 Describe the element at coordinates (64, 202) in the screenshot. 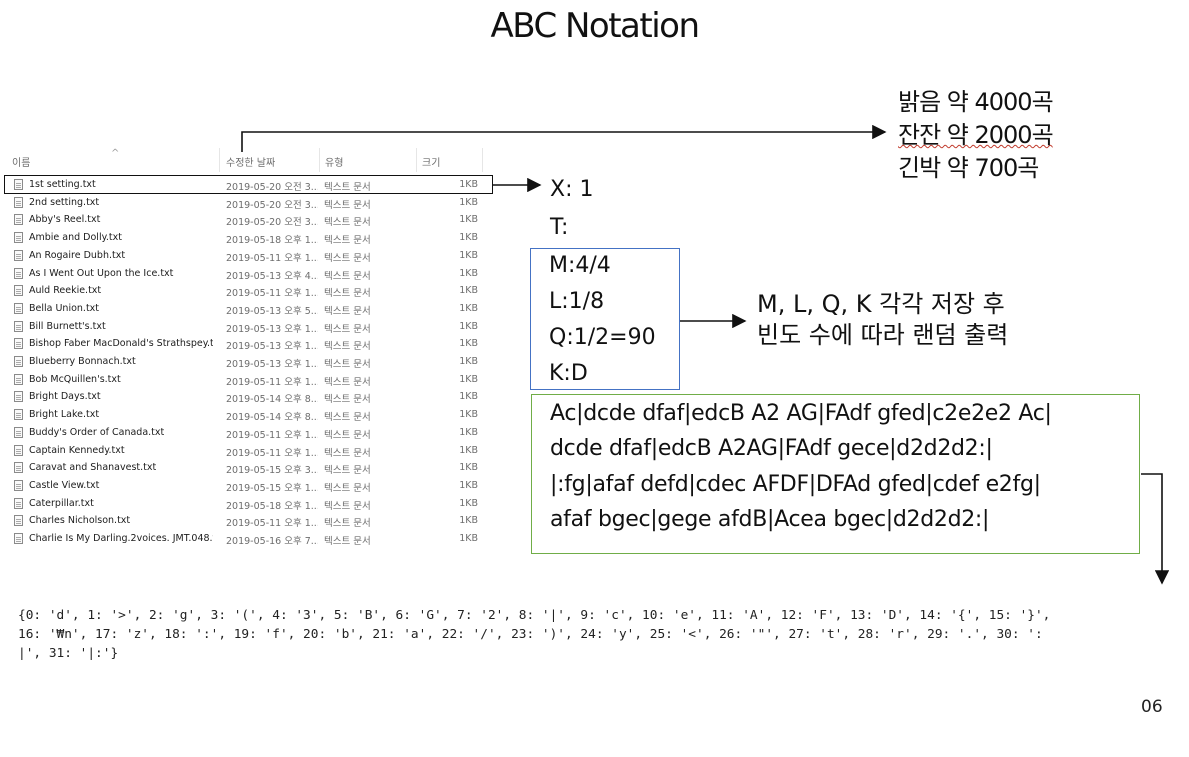

I see `file-name: 2nd setting.txt` at that location.